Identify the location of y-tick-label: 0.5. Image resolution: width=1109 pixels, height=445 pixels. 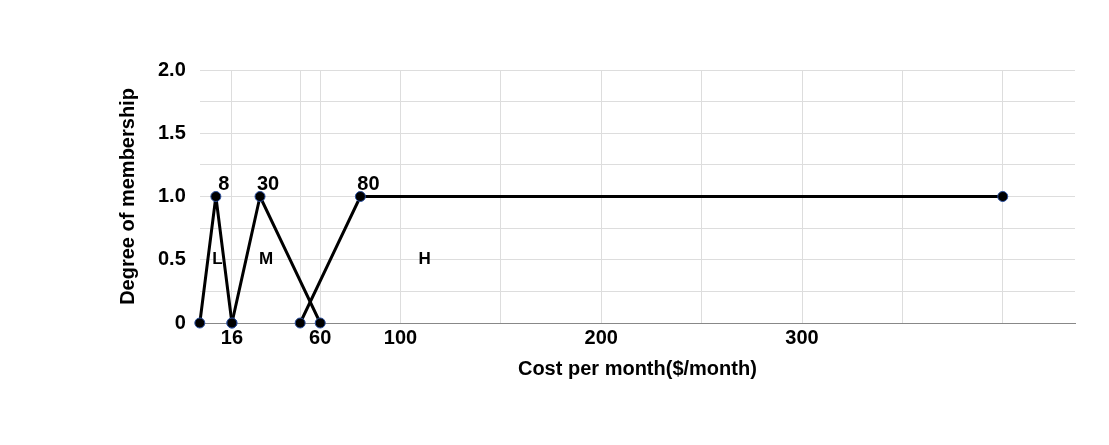
(171, 258).